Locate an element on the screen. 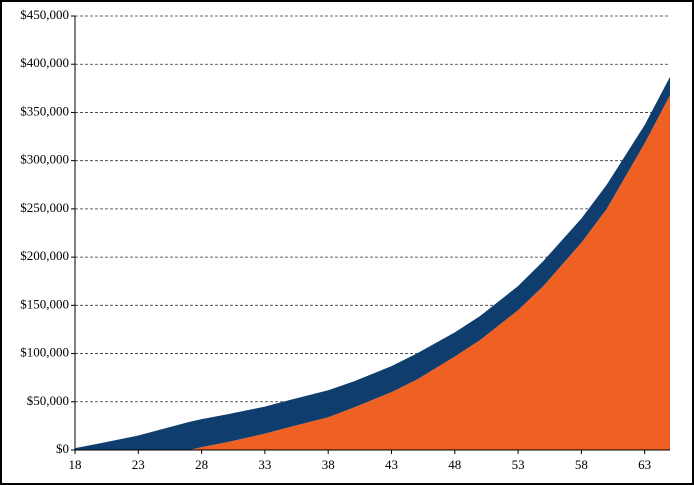  x-tick-label: 63 is located at coordinates (644, 464).